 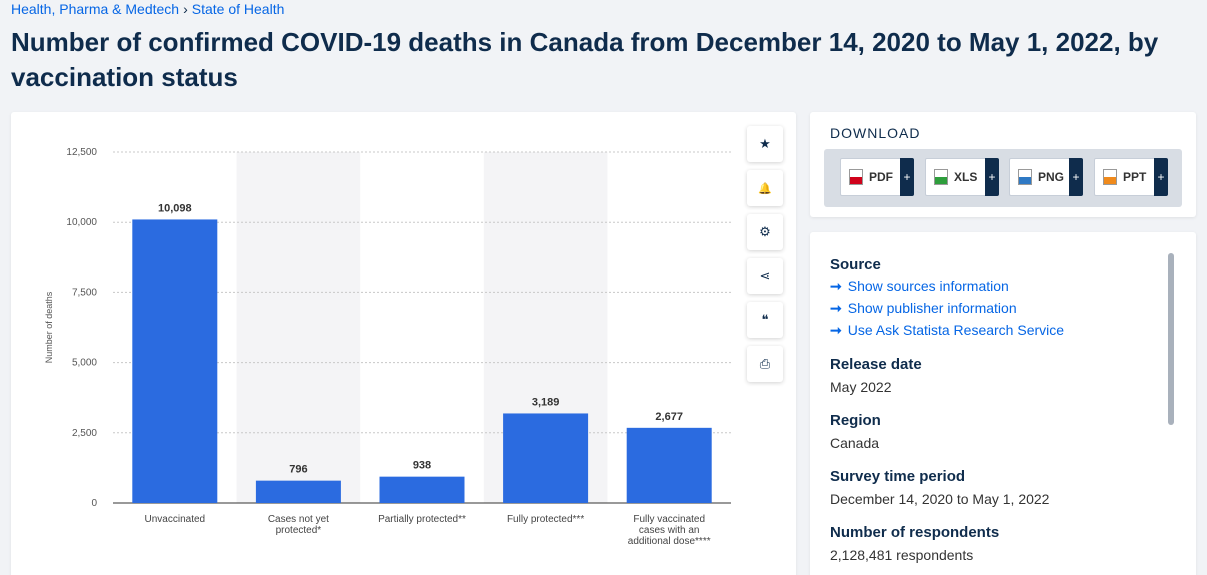 I want to click on download-png-button: PNG +, so click(x=1046, y=177).